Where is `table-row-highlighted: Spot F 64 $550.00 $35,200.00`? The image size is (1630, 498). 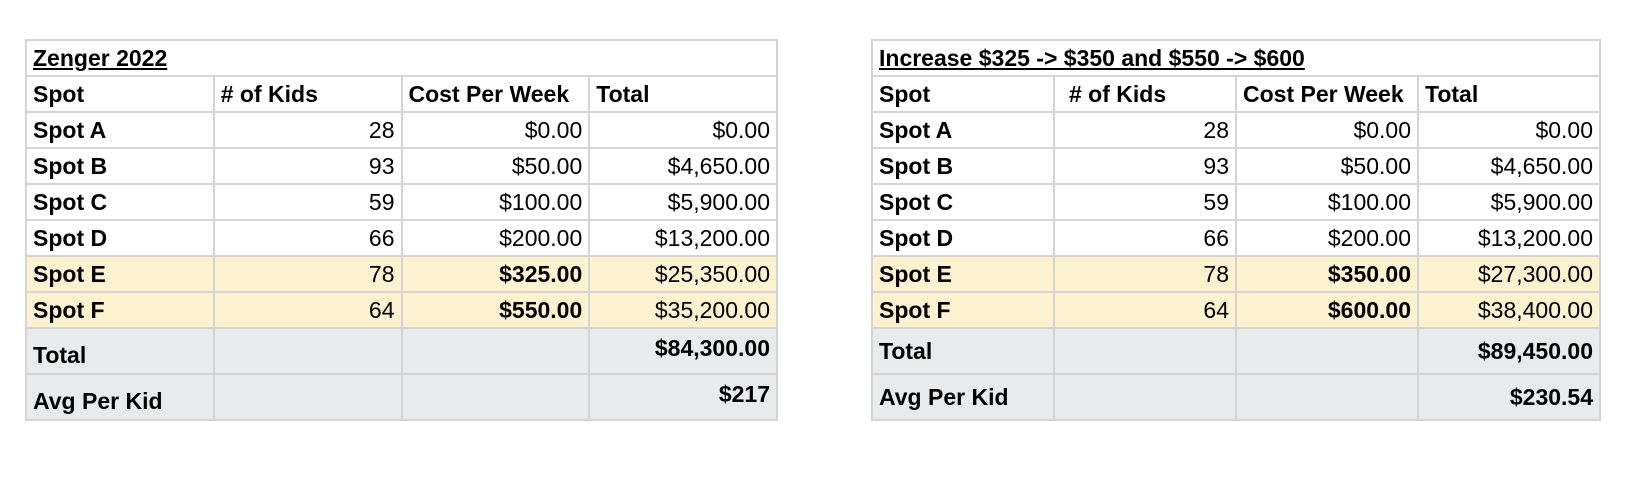 table-row-highlighted: Spot F 64 $550.00 $35,200.00 is located at coordinates (401, 310).